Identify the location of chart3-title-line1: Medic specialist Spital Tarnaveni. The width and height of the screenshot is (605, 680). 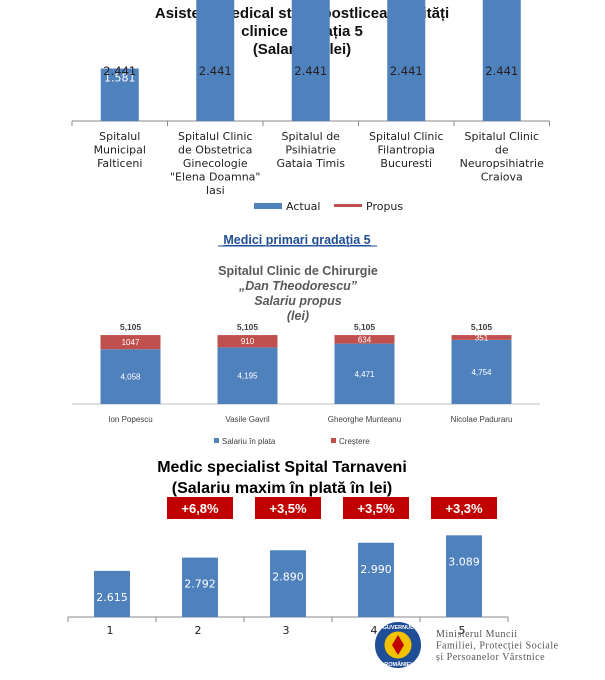
(282, 467).